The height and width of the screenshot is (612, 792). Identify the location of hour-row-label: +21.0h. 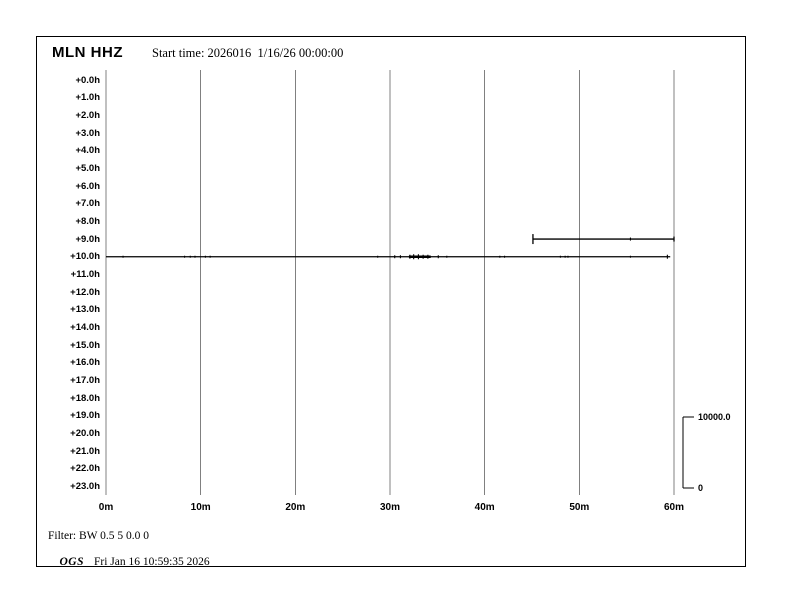
(85, 451).